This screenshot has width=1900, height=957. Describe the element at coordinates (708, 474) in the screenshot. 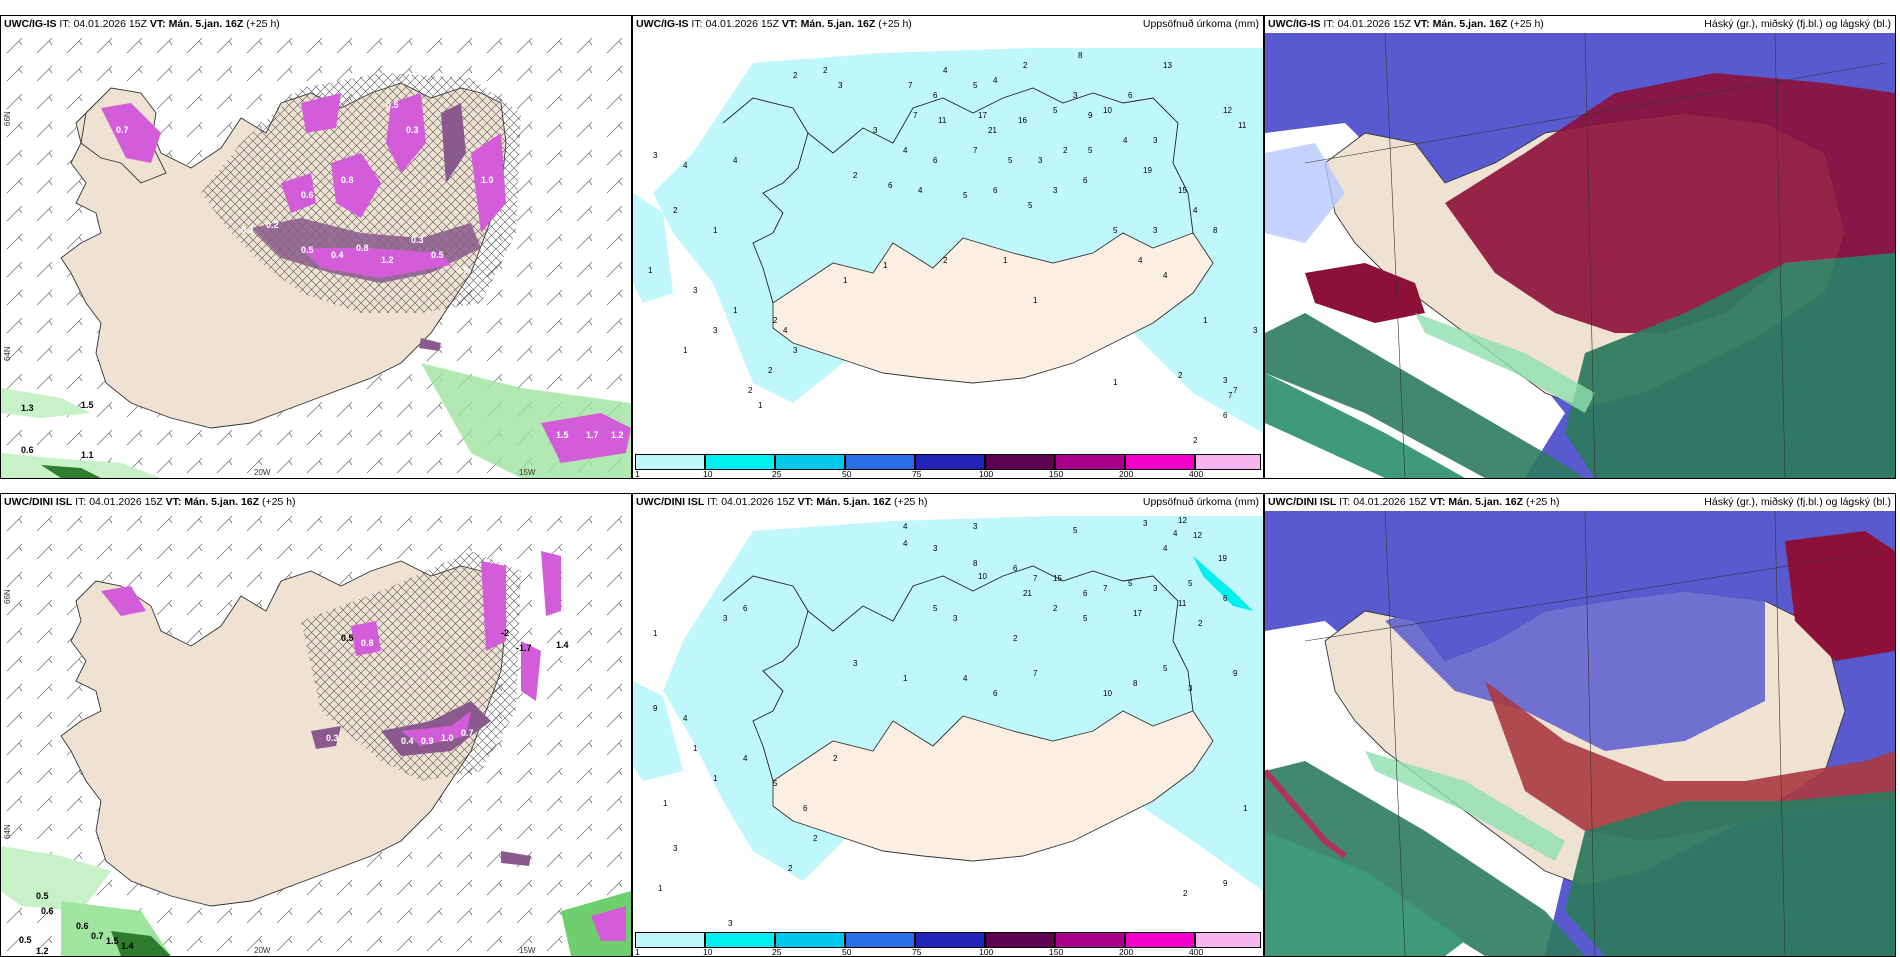

I see `colorbar-tick: 10` at that location.